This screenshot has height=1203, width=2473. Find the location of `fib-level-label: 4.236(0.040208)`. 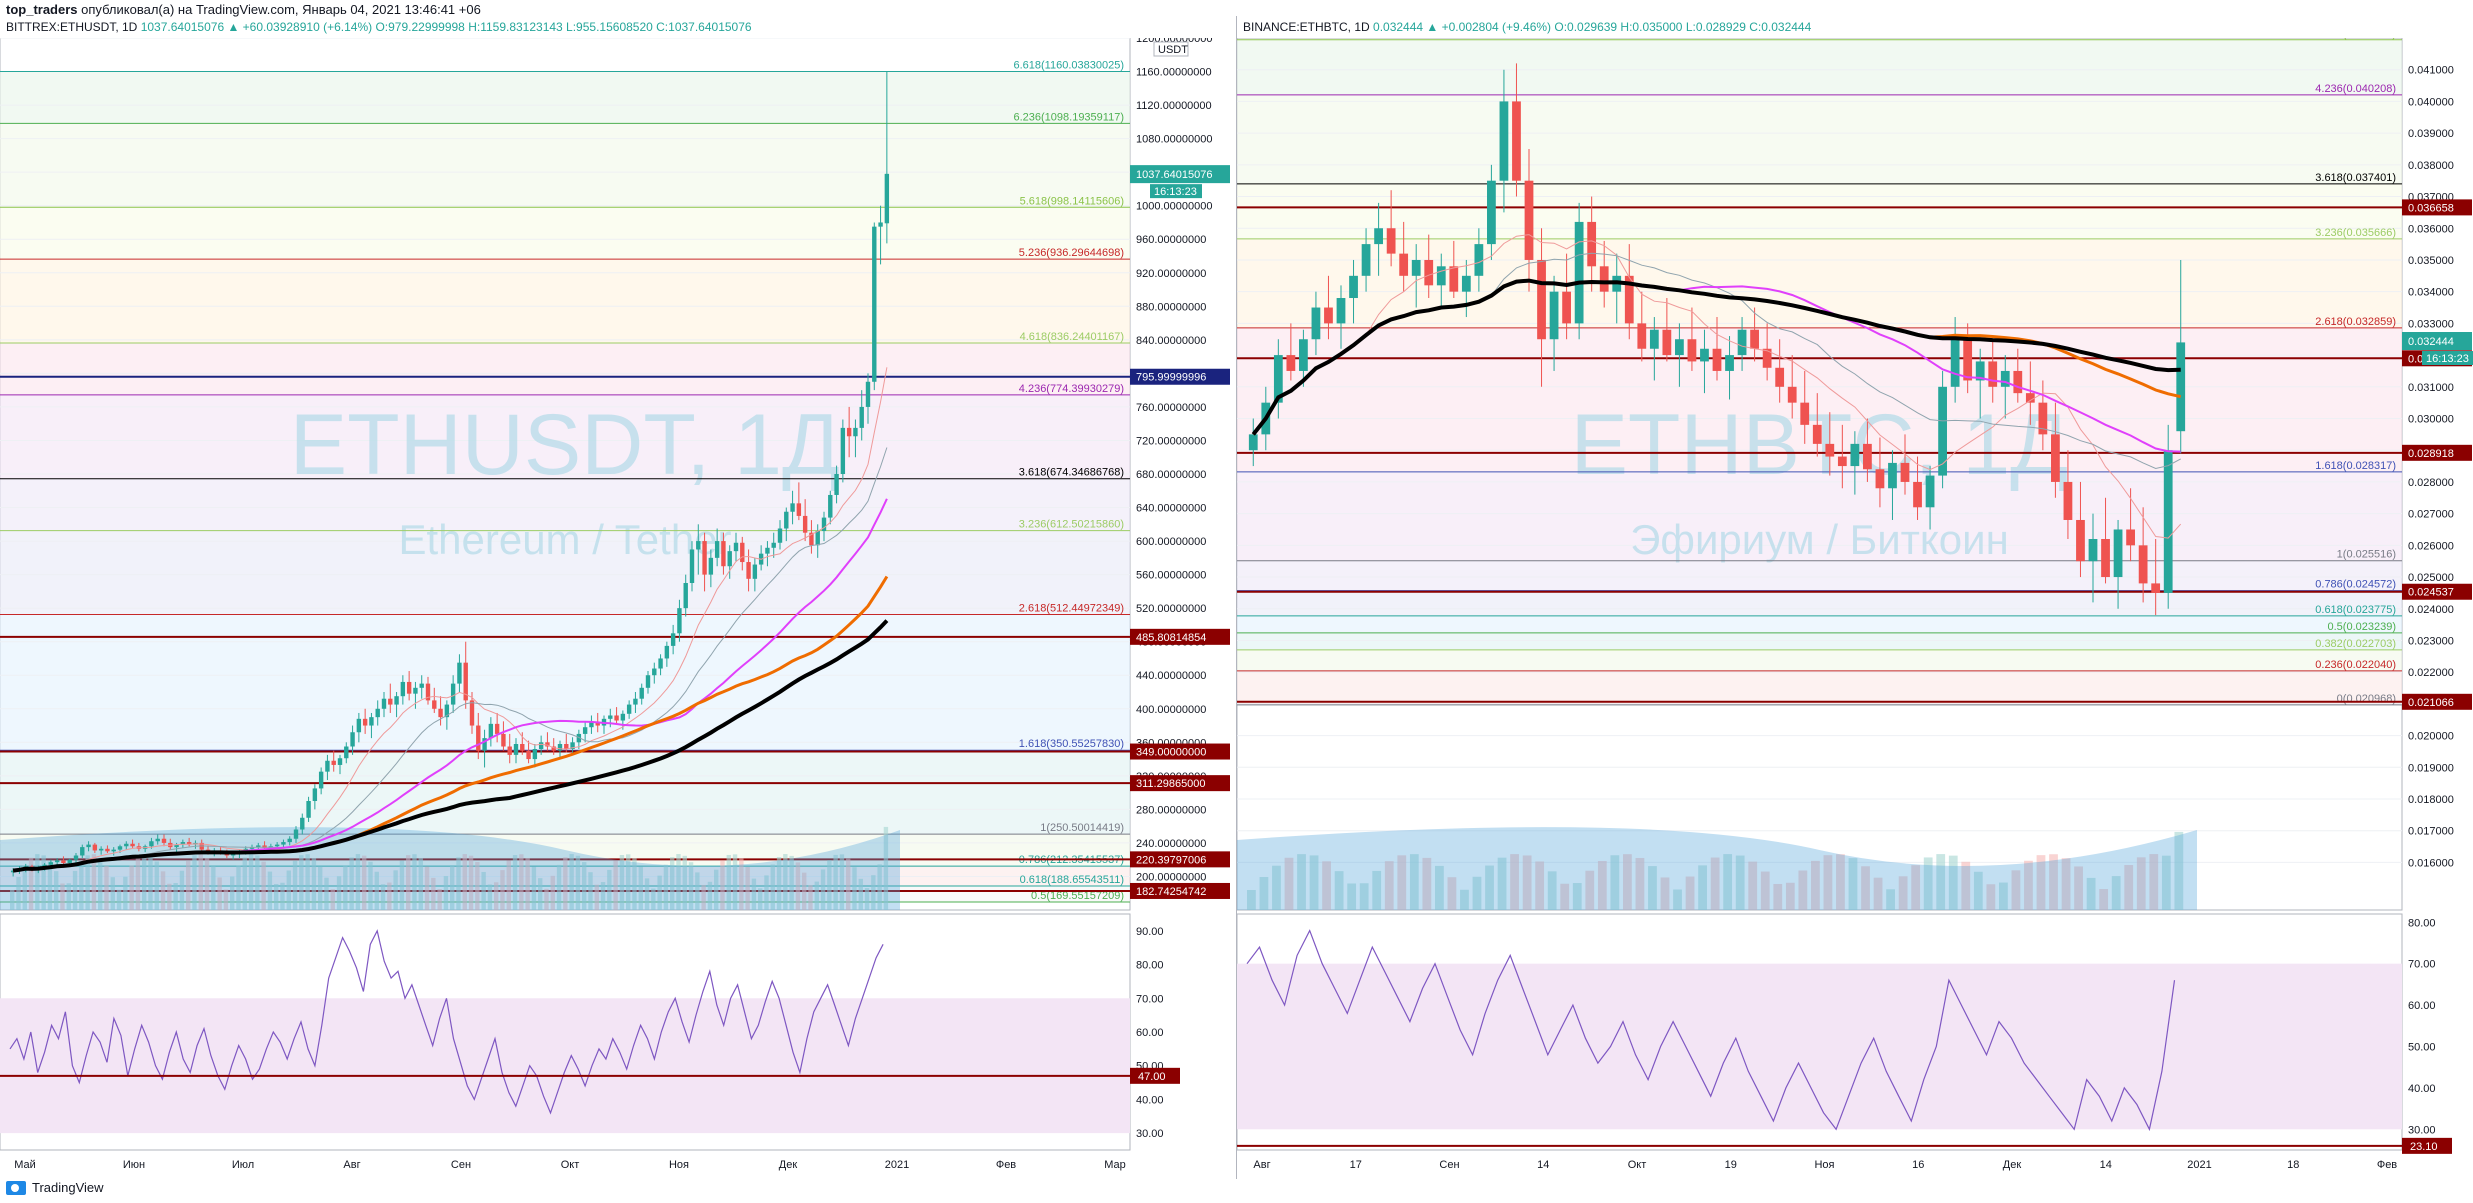

fib-level-label: 4.236(0.040208) is located at coordinates (2355, 89).